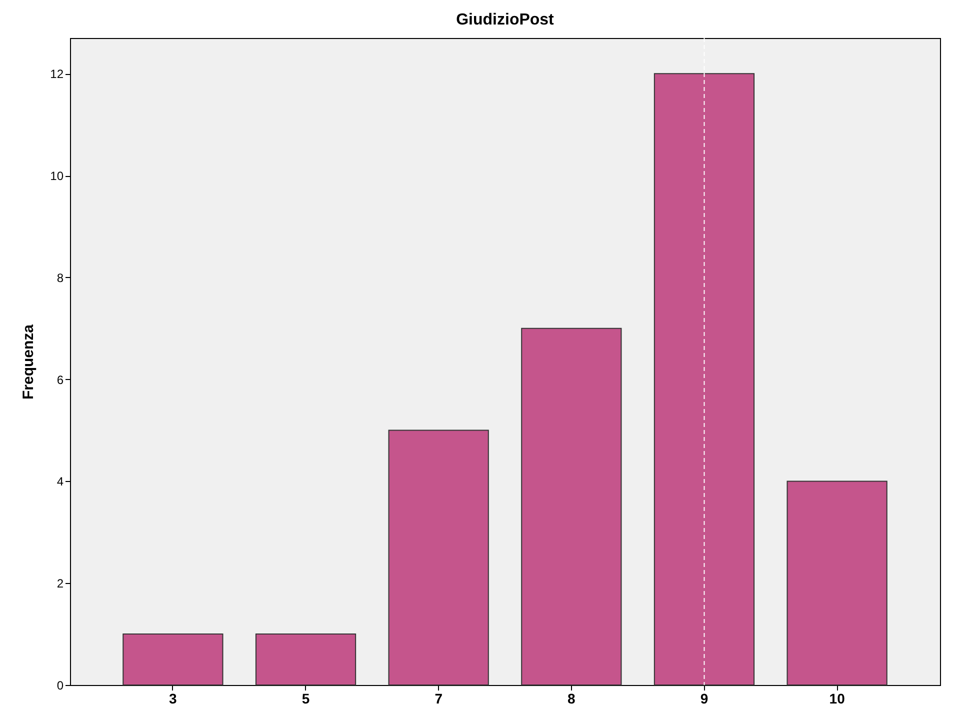 Image resolution: width=971 pixels, height=728 pixels. What do you see at coordinates (173, 698) in the screenshot?
I see `x-tick-label: 3` at bounding box center [173, 698].